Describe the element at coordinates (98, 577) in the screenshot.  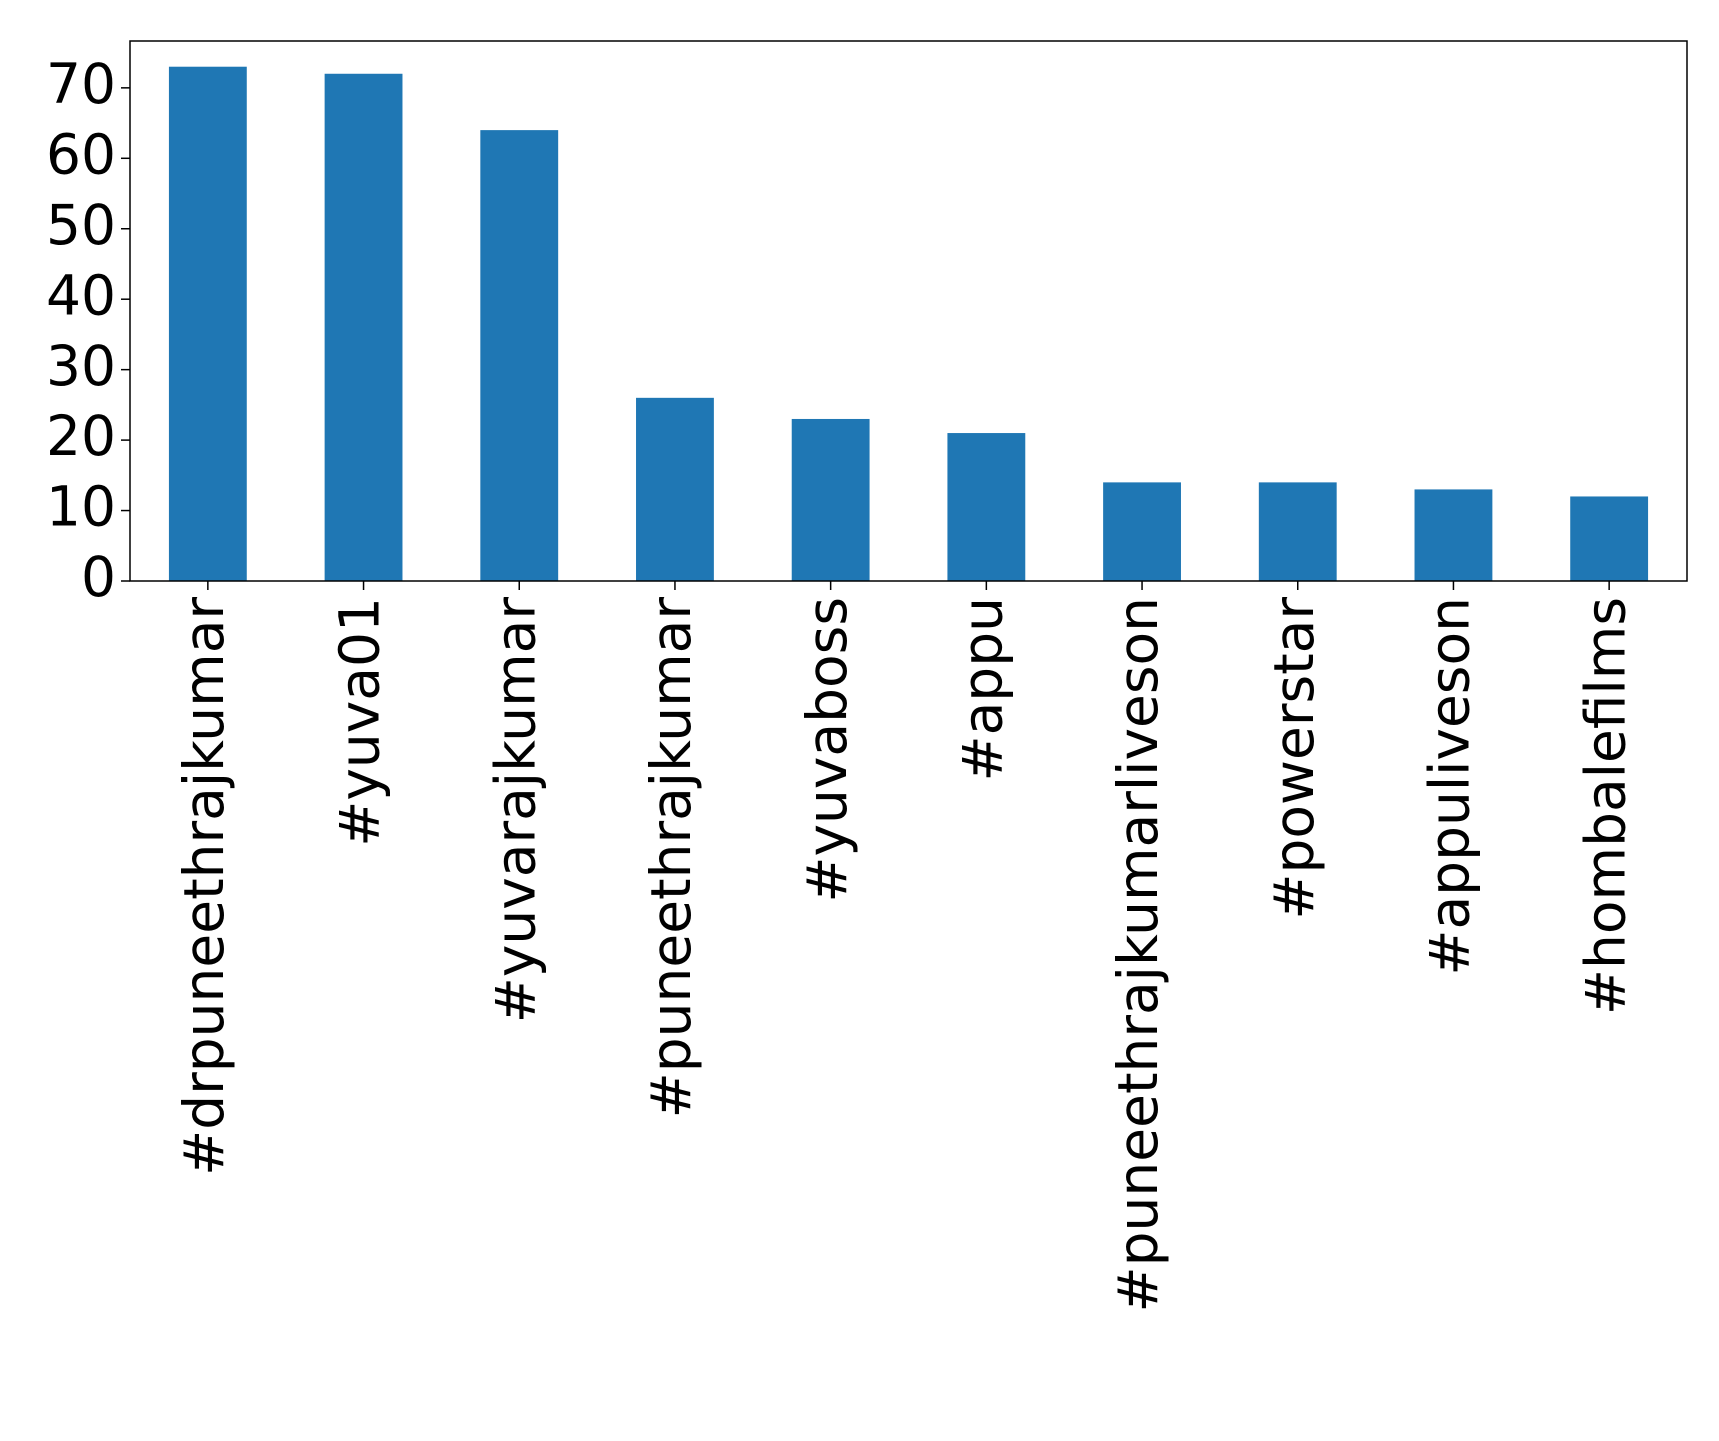
I see `y-tick-label: 0` at that location.